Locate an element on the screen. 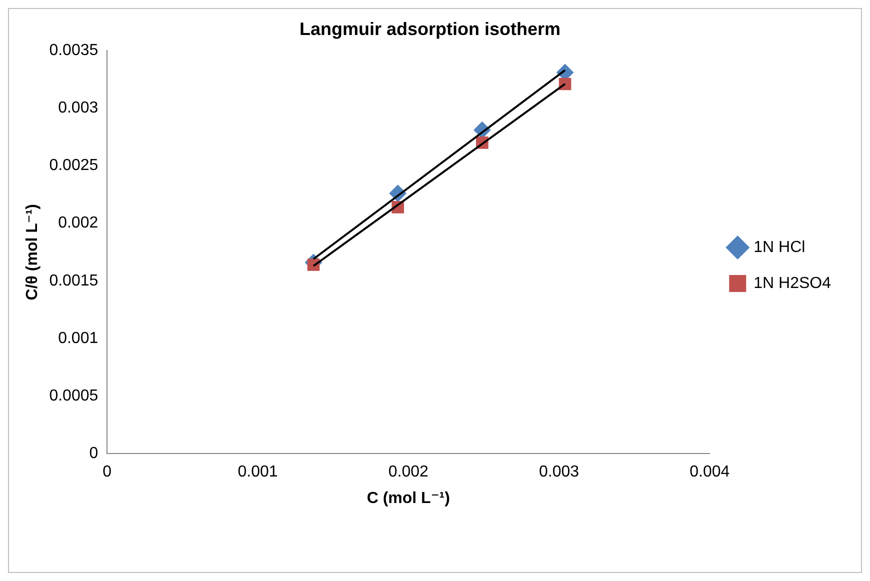 Image resolution: width=870 pixels, height=581 pixels. x-tick-label: 0.002 is located at coordinates (408, 472).